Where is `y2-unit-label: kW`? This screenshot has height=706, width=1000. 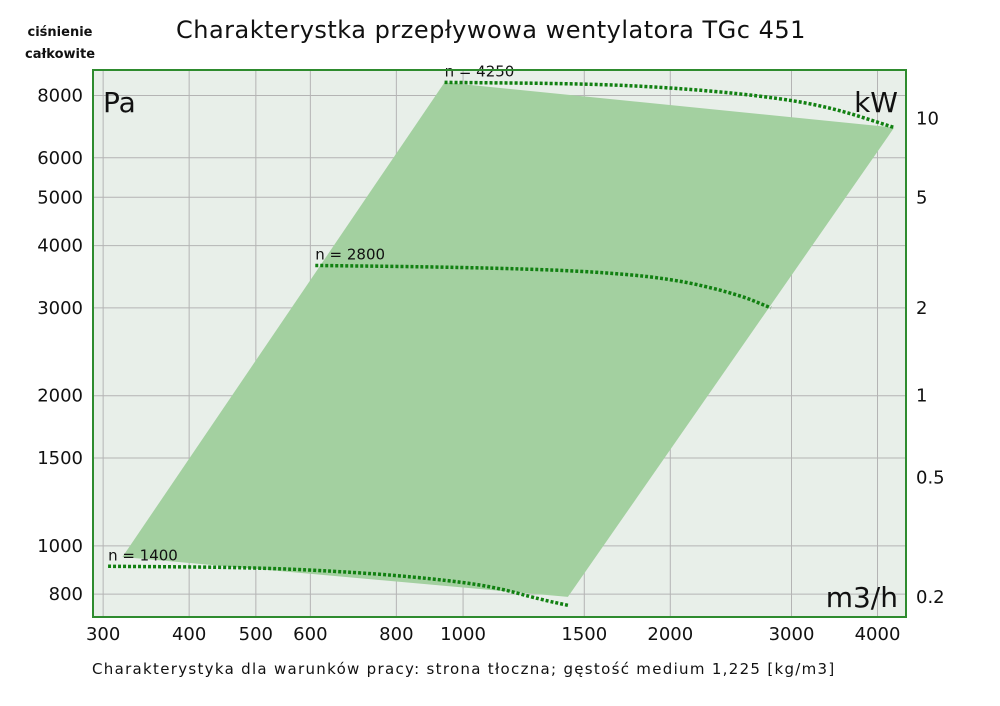
y2-unit-label: kW is located at coordinates (876, 102).